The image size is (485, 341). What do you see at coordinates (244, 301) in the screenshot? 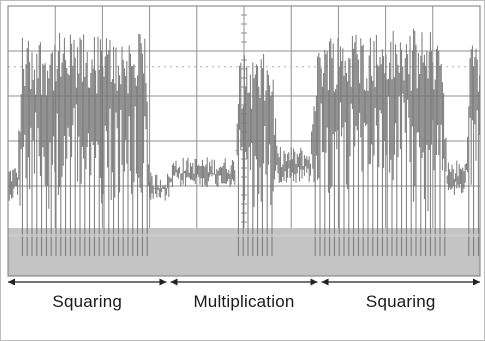
I see `segment-label: Multiplication` at bounding box center [244, 301].